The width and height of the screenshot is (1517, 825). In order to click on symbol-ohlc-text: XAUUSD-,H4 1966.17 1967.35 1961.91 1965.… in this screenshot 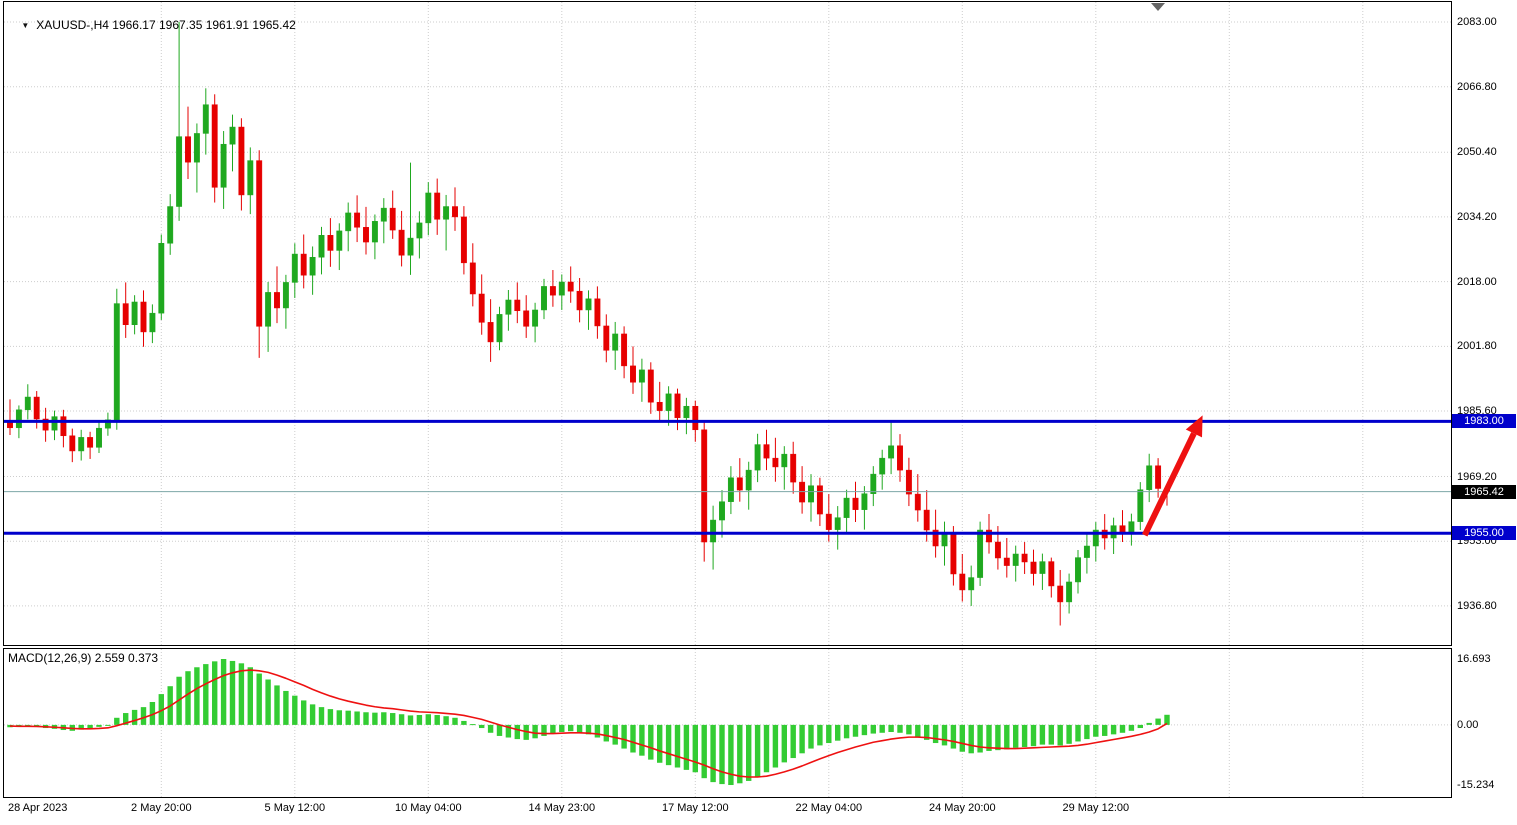, I will do `click(166, 25)`.